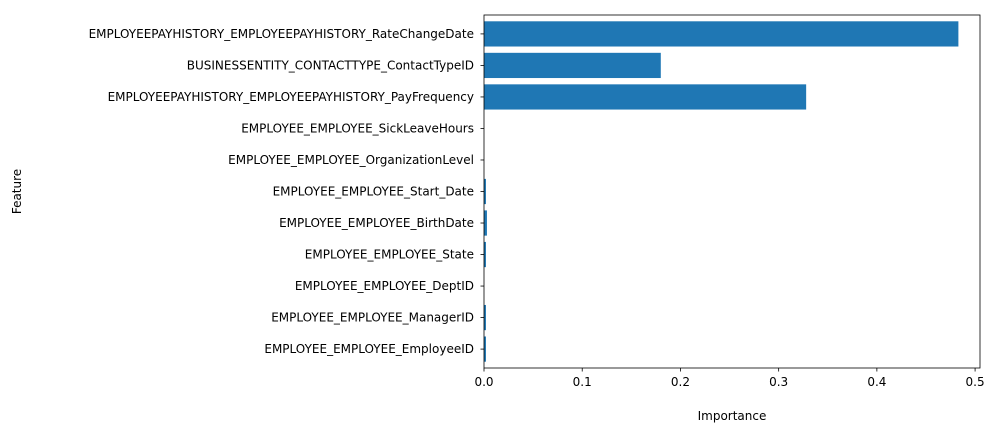 The height and width of the screenshot is (432, 994). Describe the element at coordinates (778, 382) in the screenshot. I see `x-tick-label: 0.3` at that location.